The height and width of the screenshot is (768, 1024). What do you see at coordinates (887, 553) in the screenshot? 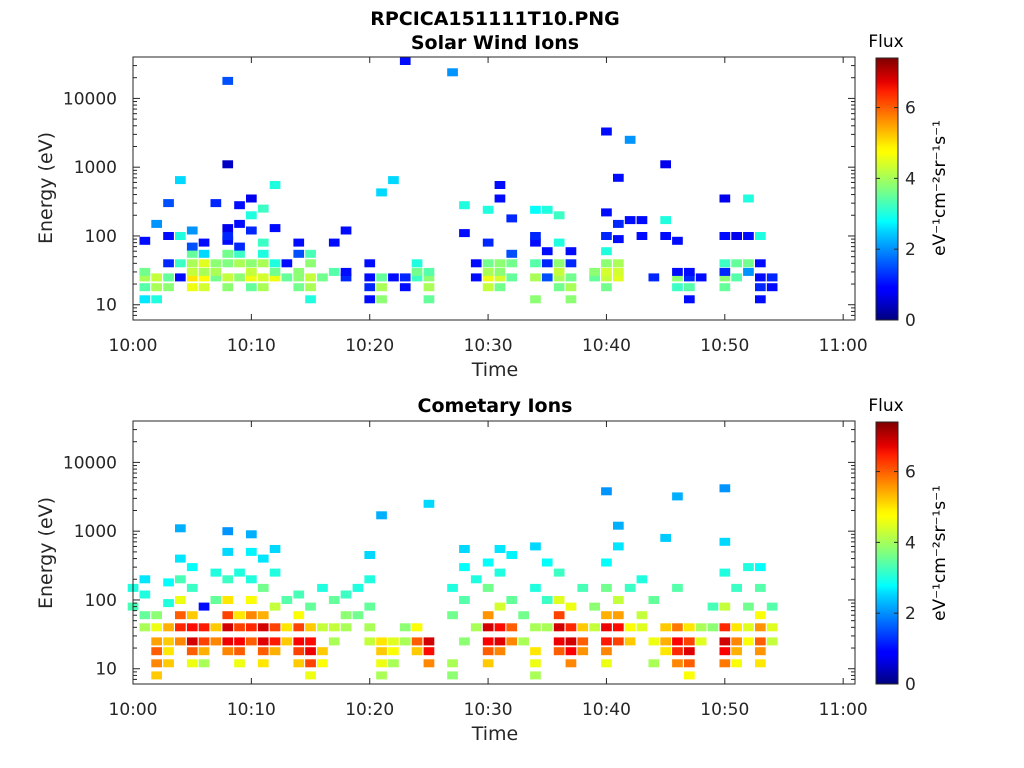
I see `colorbar-gradient` at bounding box center [887, 553].